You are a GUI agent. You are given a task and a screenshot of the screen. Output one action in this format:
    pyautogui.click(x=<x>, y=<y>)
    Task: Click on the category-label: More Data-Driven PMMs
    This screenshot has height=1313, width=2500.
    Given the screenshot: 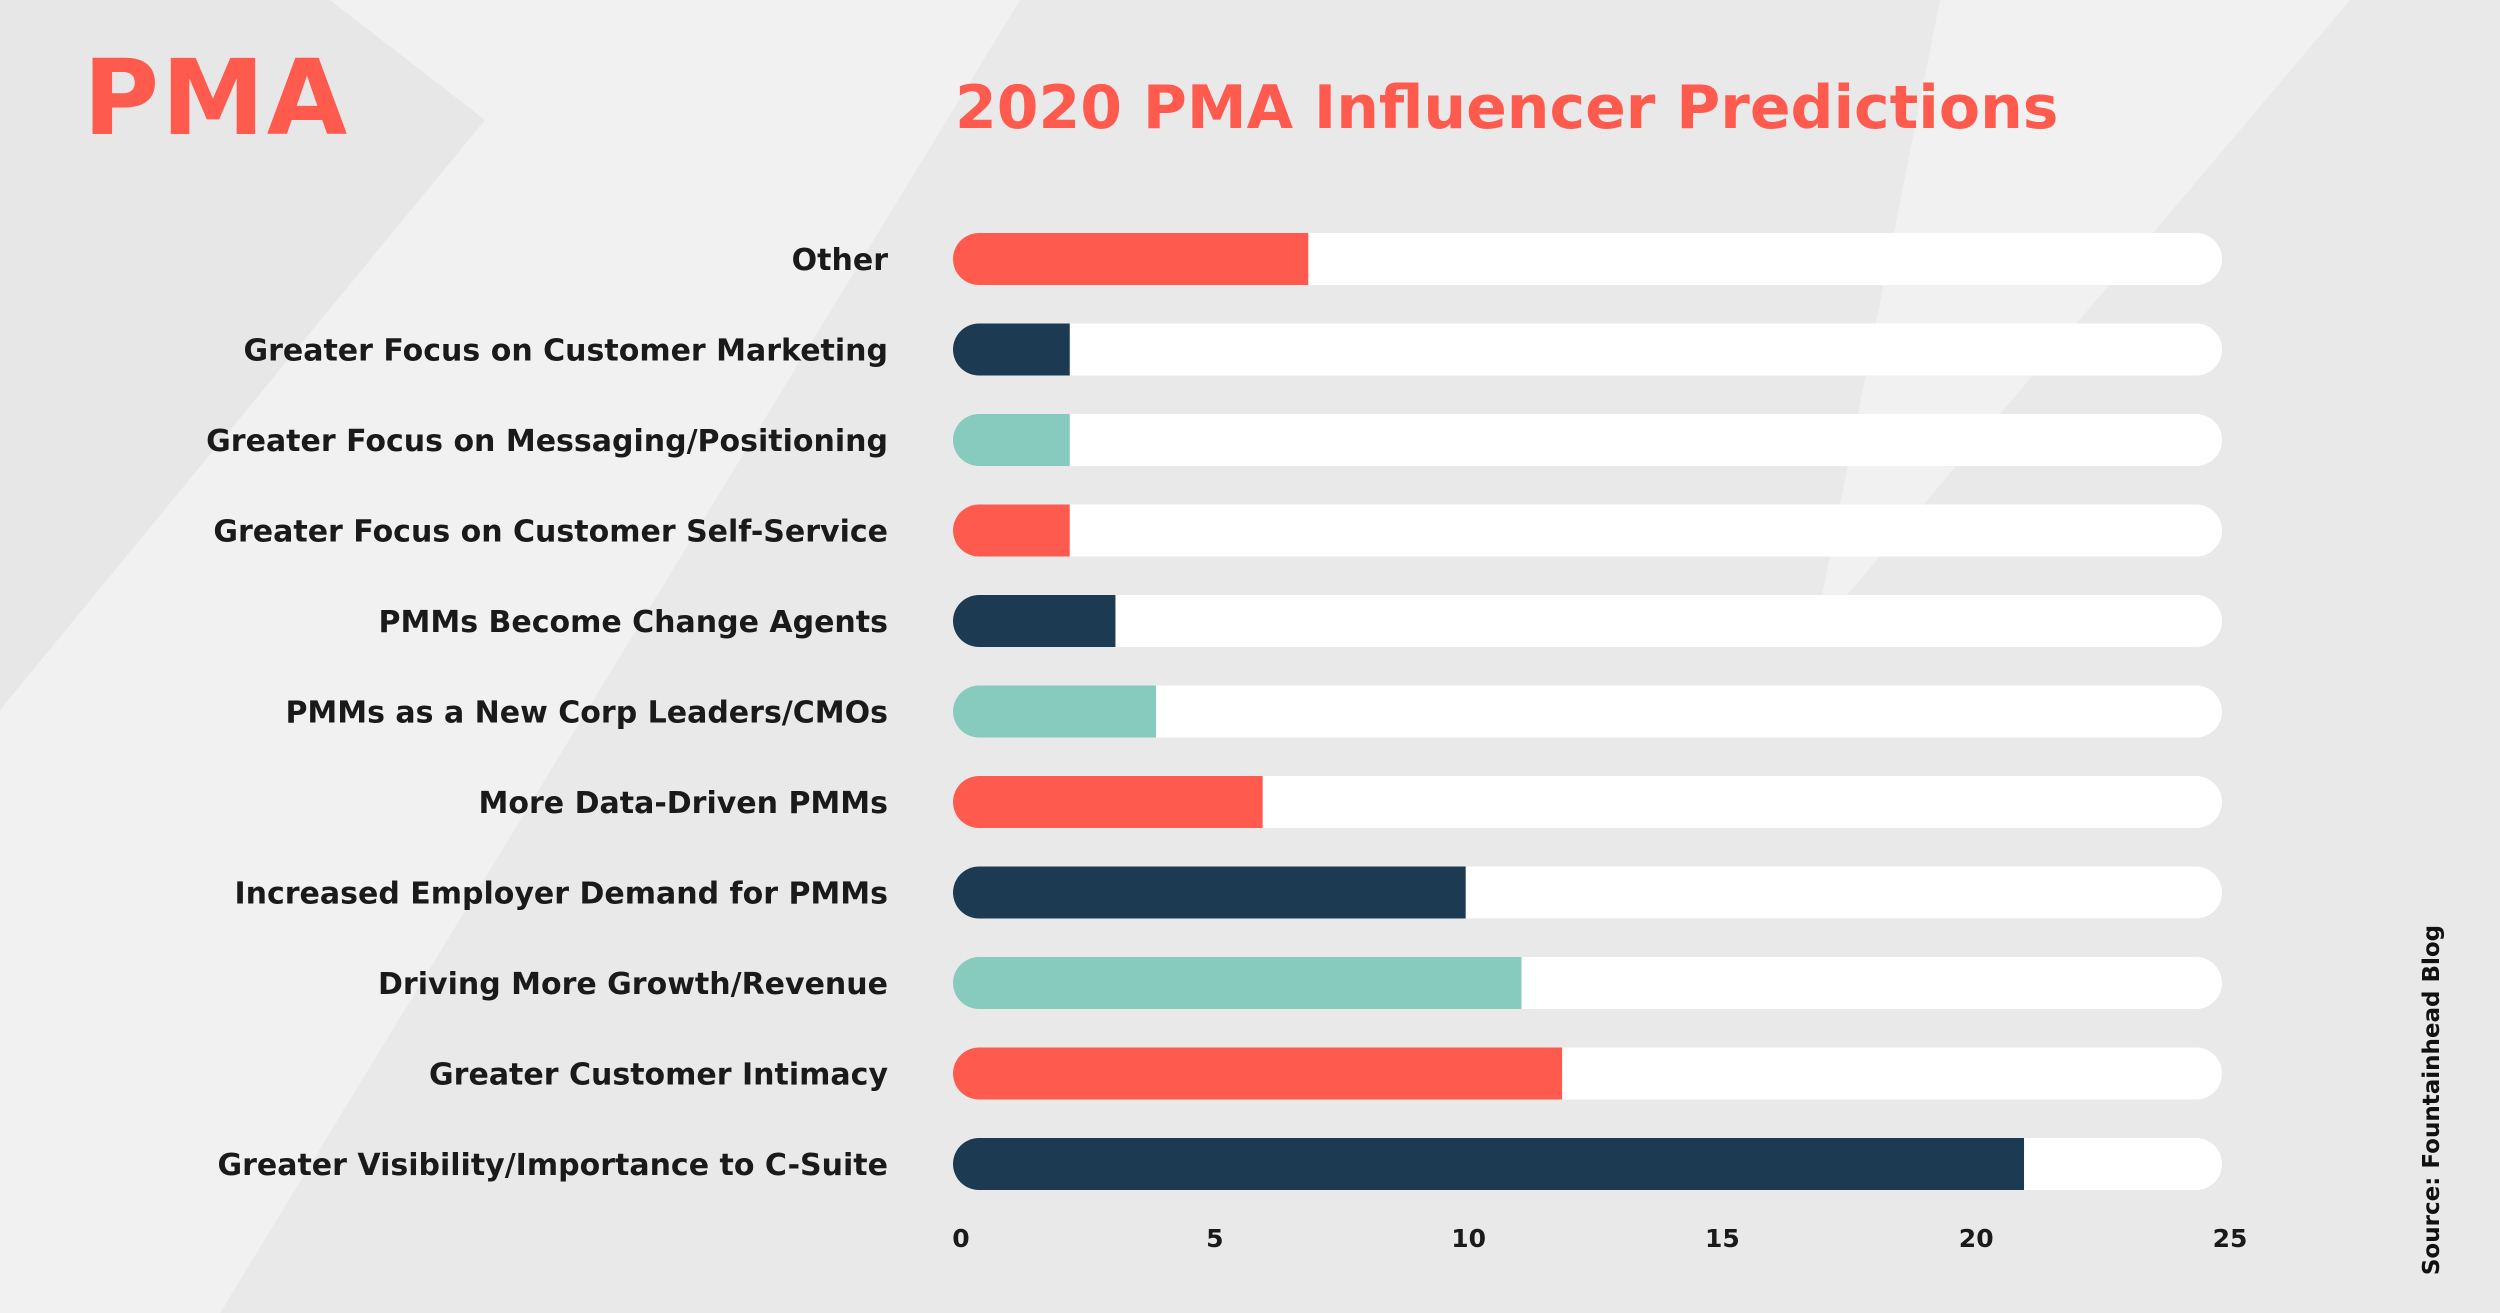 What is the action you would take?
    pyautogui.click(x=683, y=803)
    